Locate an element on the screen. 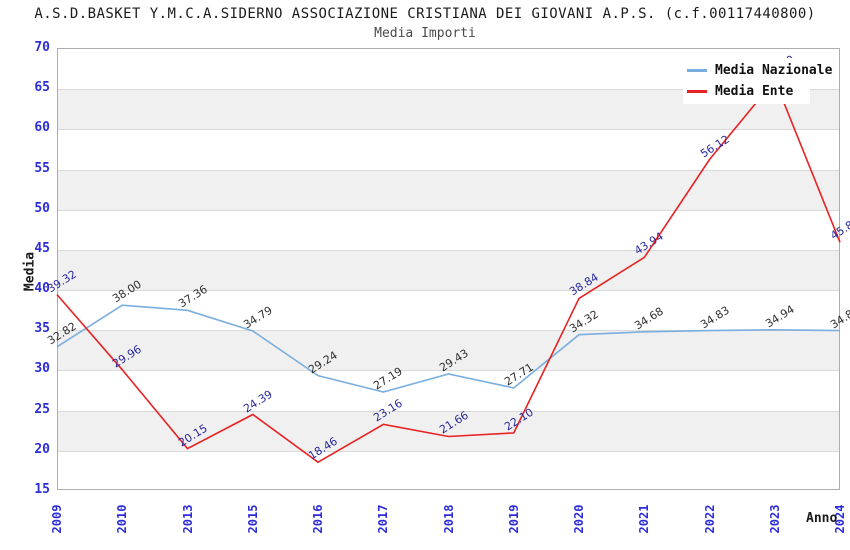 This screenshot has width=850, height=550. y-tick-label: 50 is located at coordinates (42, 208).